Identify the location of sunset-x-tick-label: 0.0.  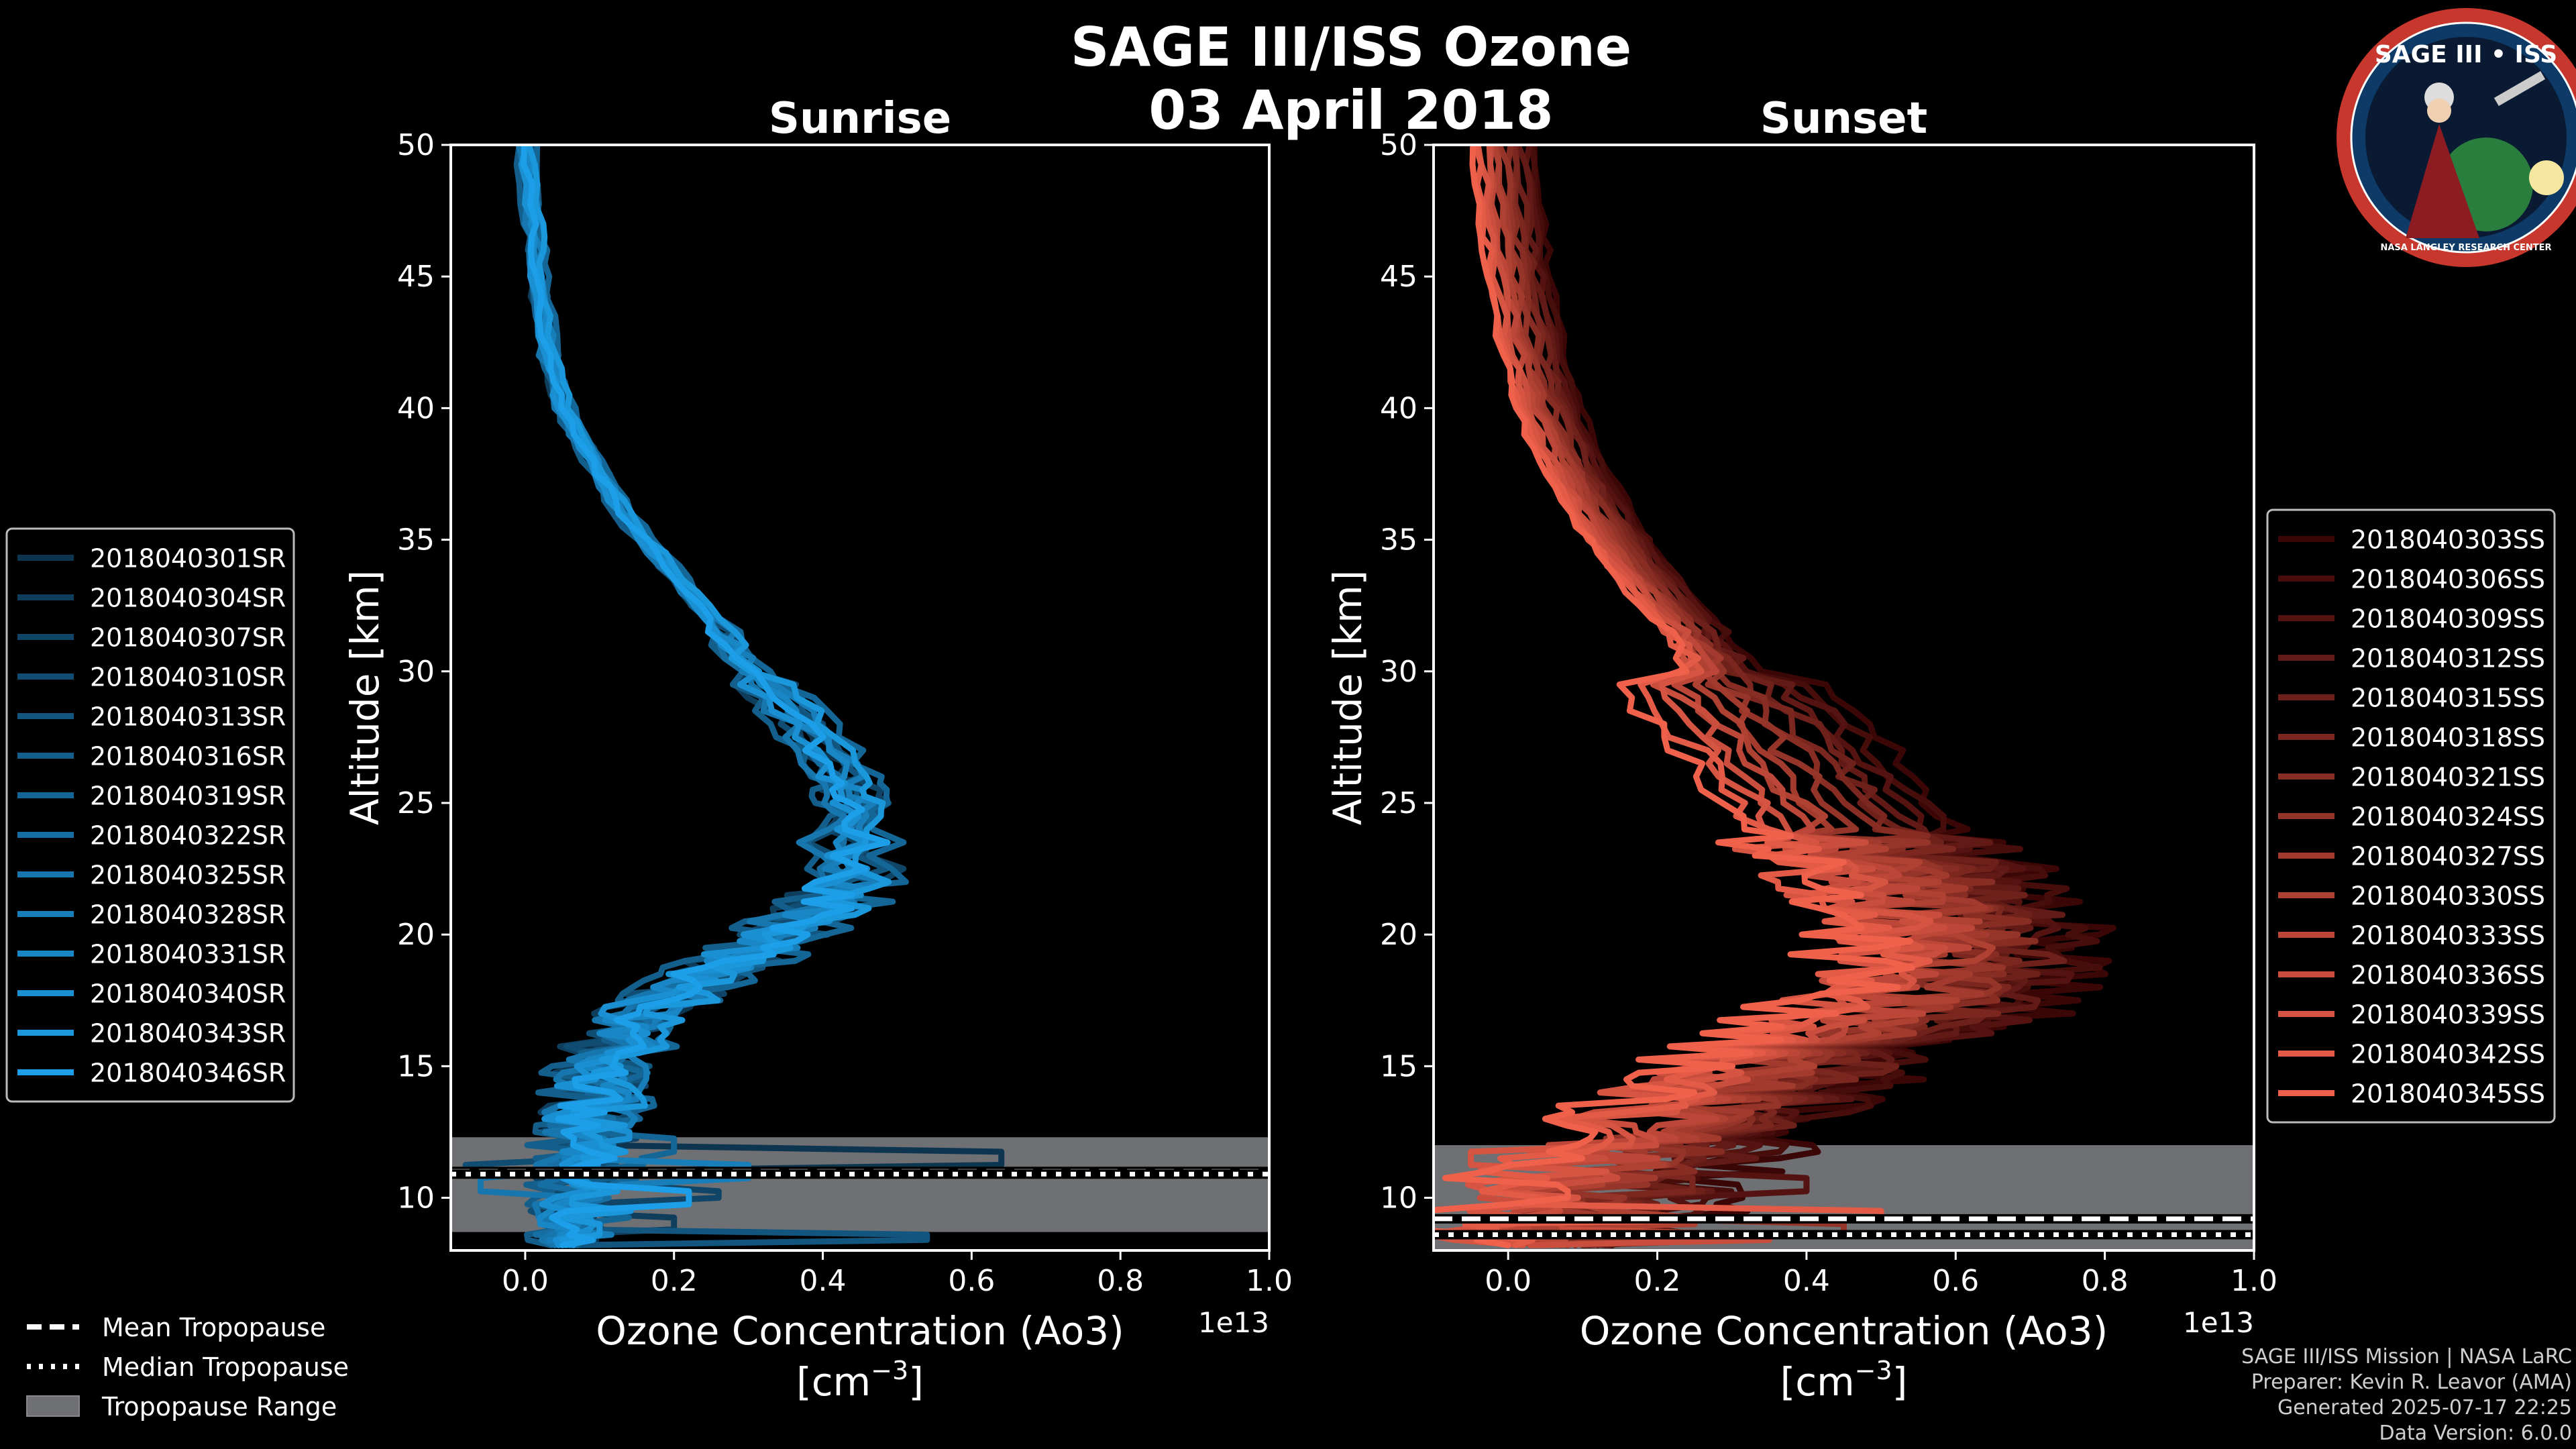
(1508, 1281).